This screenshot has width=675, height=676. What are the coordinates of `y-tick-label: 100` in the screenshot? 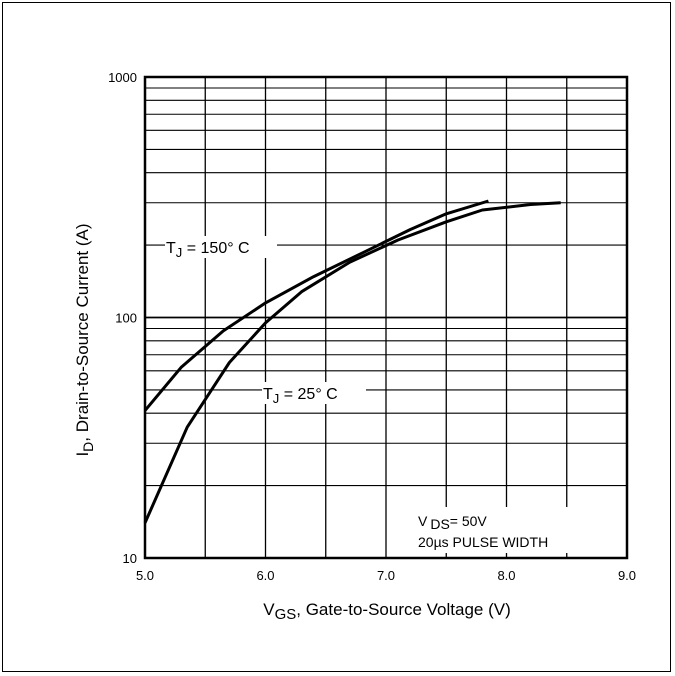 It's located at (126, 318).